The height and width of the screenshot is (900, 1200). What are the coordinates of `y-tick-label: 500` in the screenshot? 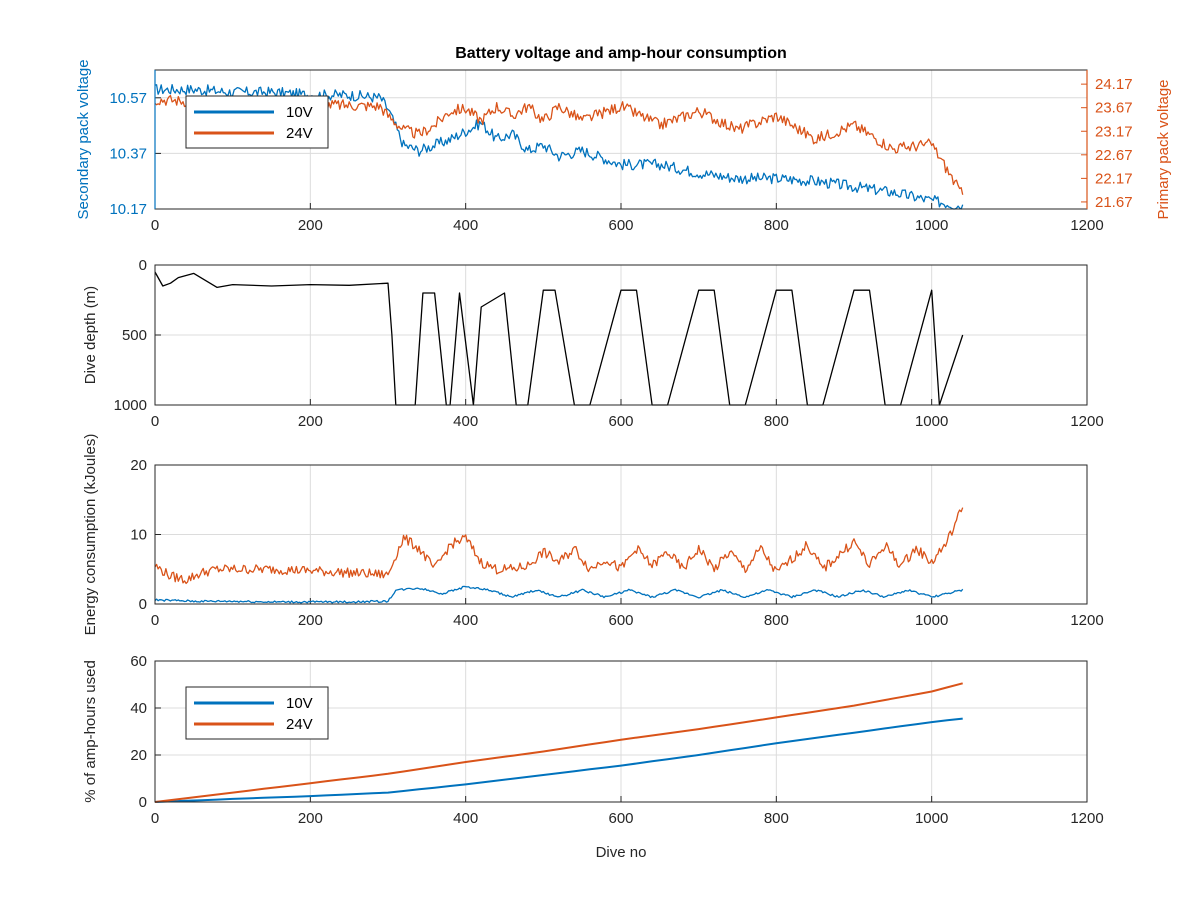 It's located at (134, 335).